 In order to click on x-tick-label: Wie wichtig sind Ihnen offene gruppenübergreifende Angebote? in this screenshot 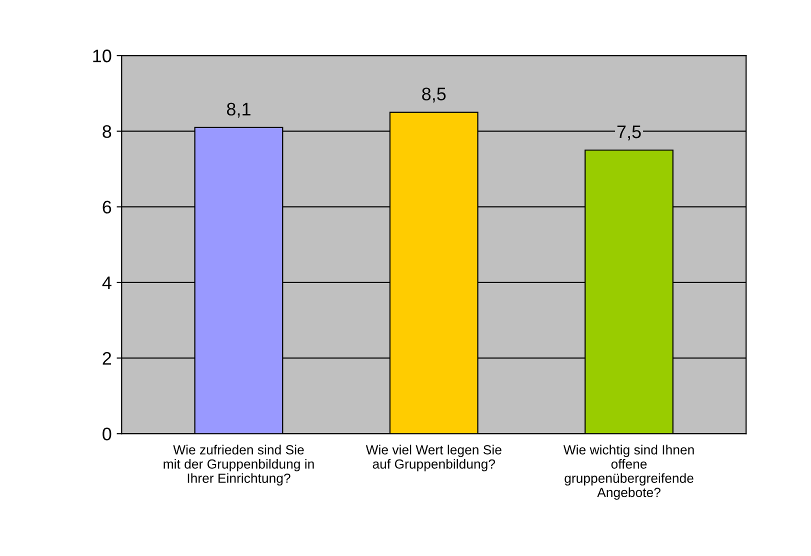, I will do `click(628, 472)`.